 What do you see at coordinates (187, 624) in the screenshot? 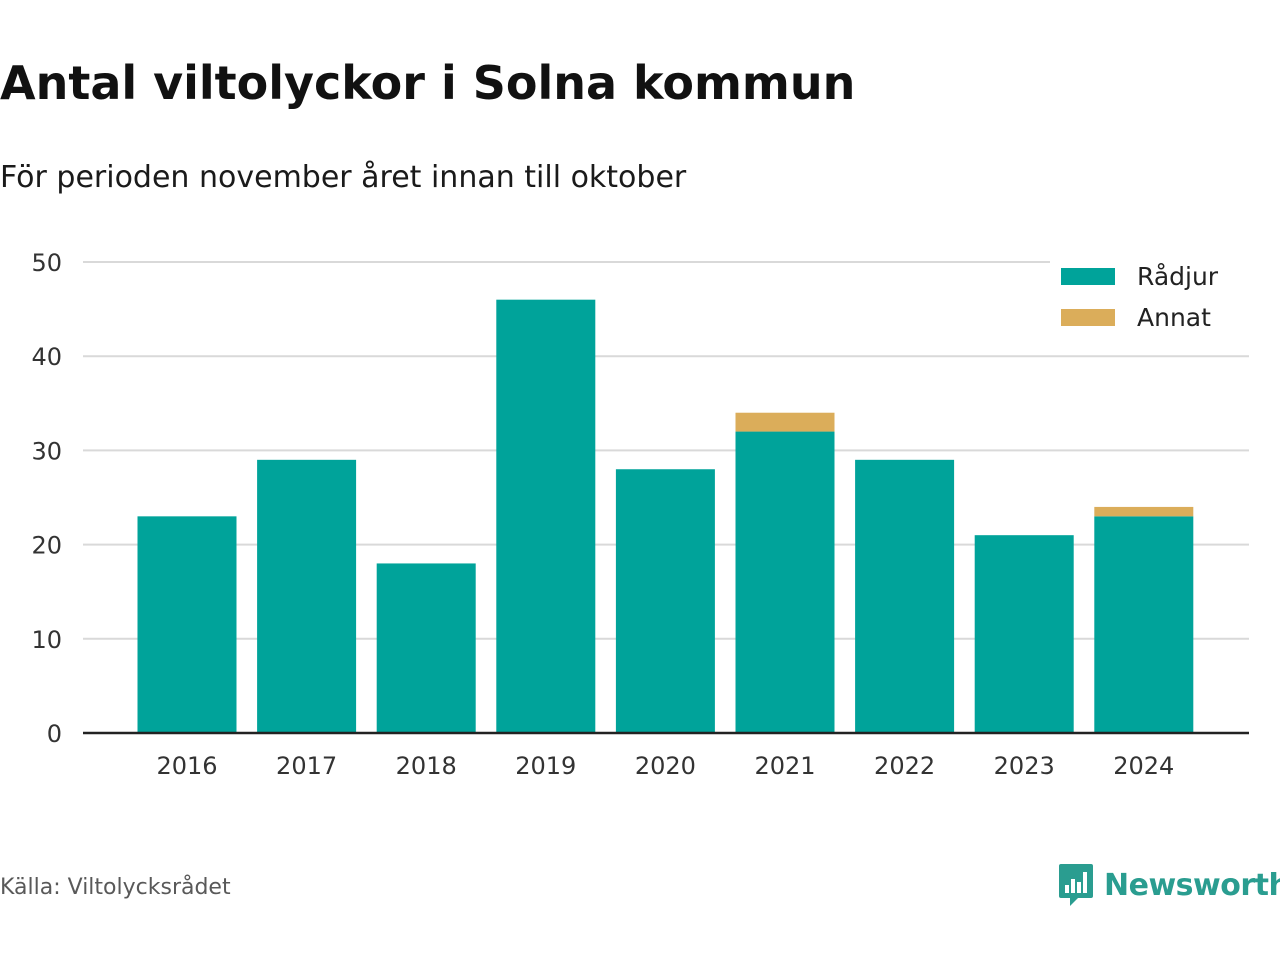
I see `bar-radjur-2016` at bounding box center [187, 624].